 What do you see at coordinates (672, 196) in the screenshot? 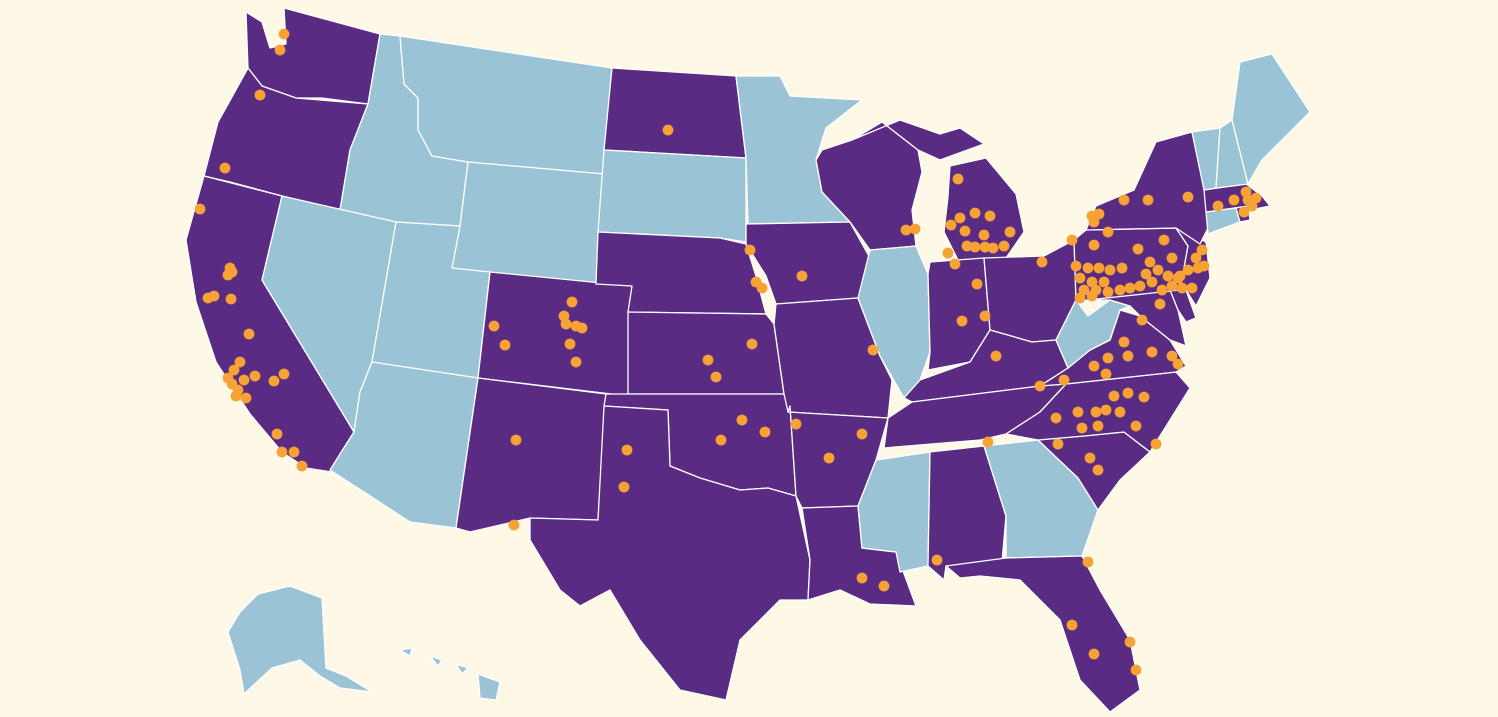
I see `state-sd` at bounding box center [672, 196].